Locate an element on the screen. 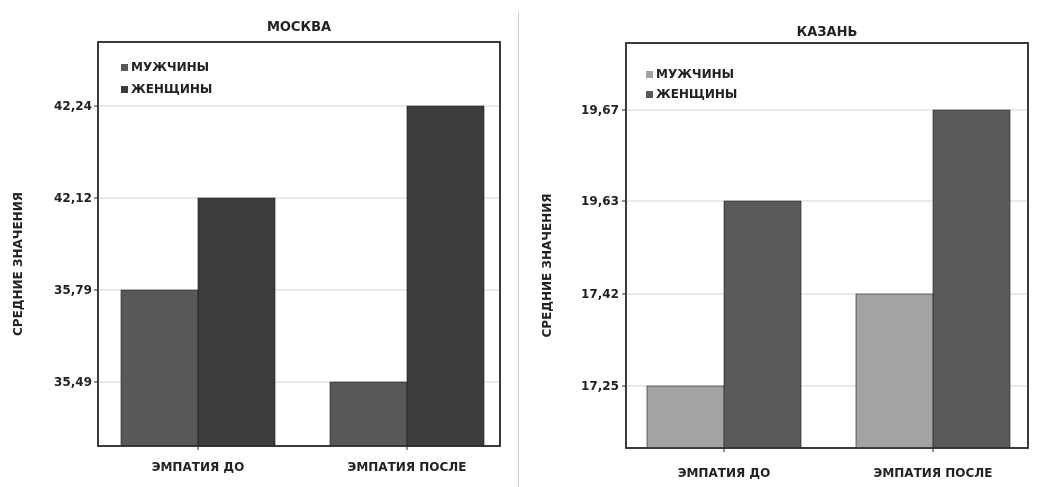 This screenshot has width=1037, height=487. panel-2-ytick-label-2: 19,63 is located at coordinates (600, 201).